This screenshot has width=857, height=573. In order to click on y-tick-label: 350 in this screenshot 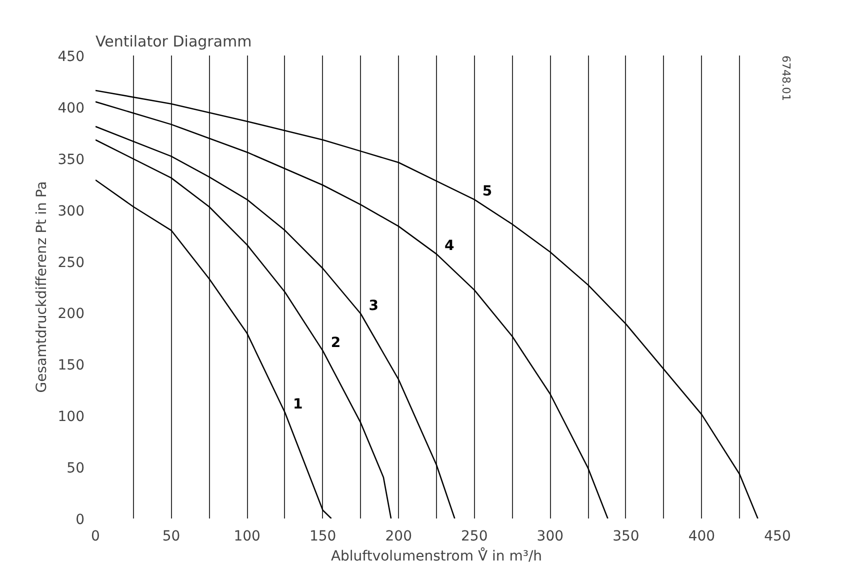, I will do `click(71, 160)`.